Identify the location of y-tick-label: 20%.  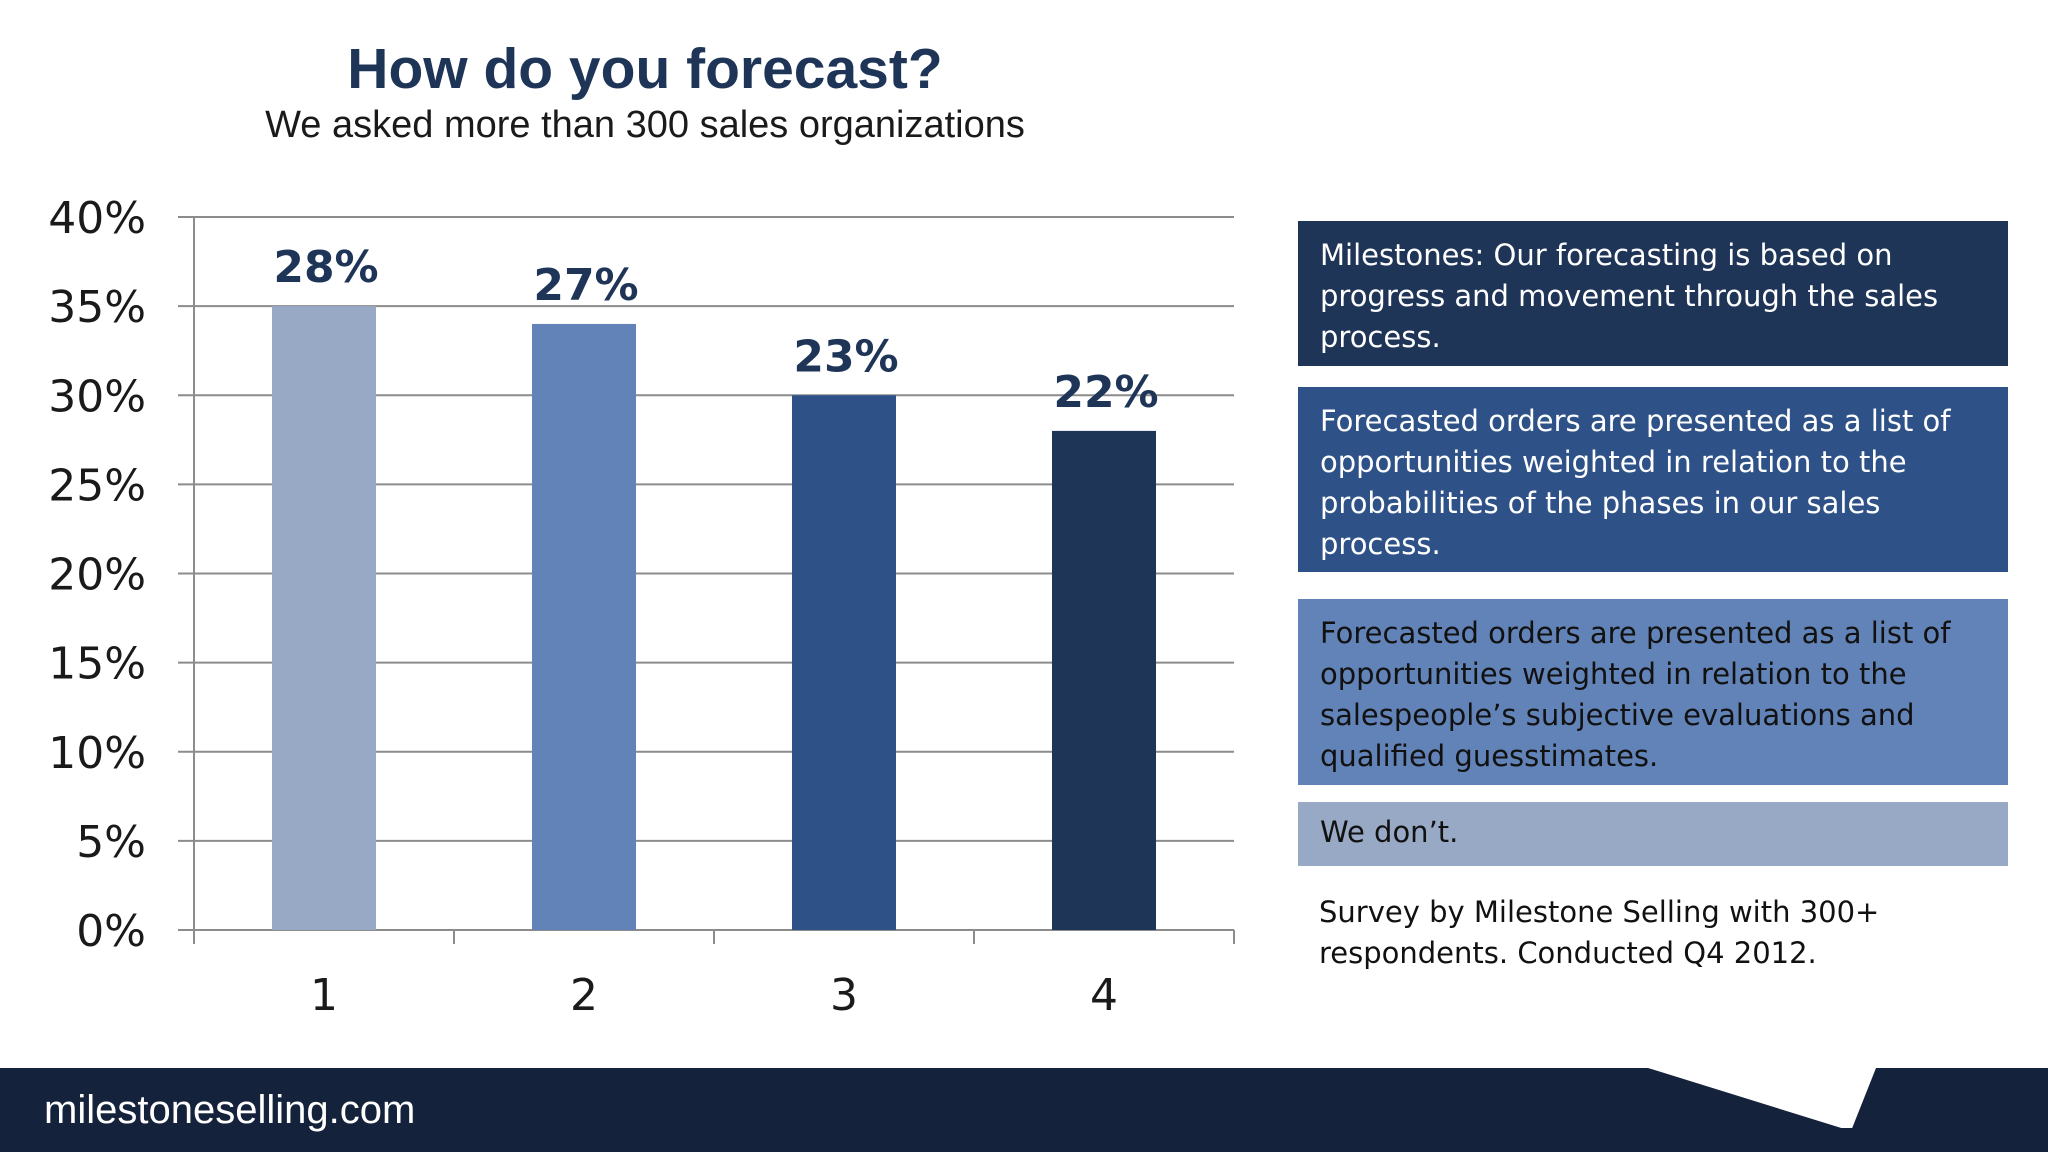
(97, 575).